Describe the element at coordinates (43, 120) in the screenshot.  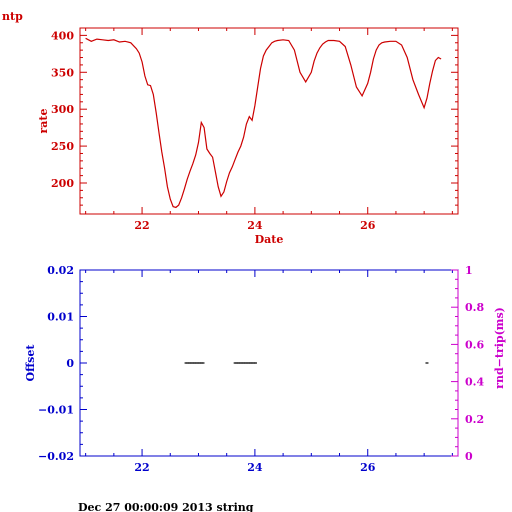
I see `rate-y-axis-label: rate` at that location.